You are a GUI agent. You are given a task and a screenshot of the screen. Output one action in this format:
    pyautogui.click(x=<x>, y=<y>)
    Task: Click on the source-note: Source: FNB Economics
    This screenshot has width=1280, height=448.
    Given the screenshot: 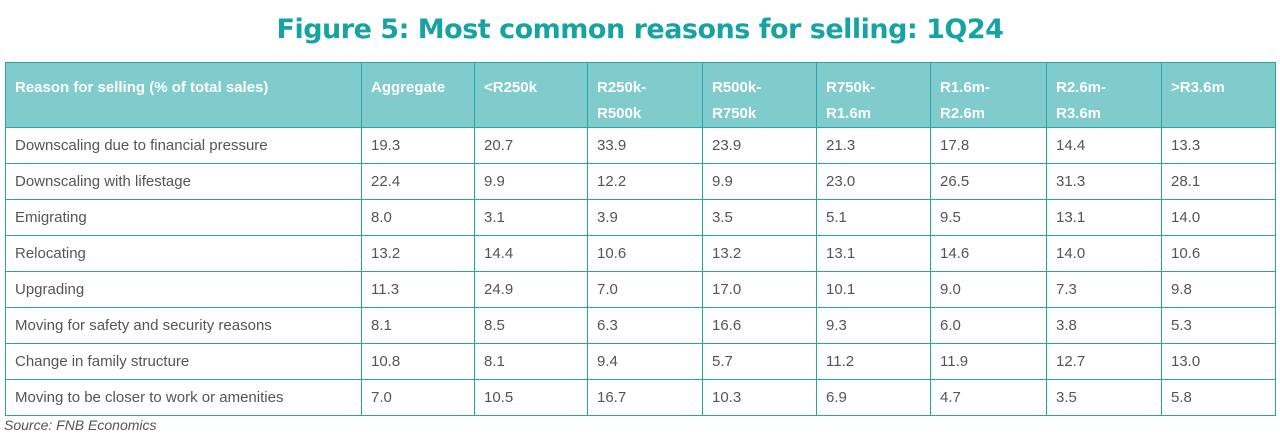 What is the action you would take?
    pyautogui.click(x=80, y=425)
    